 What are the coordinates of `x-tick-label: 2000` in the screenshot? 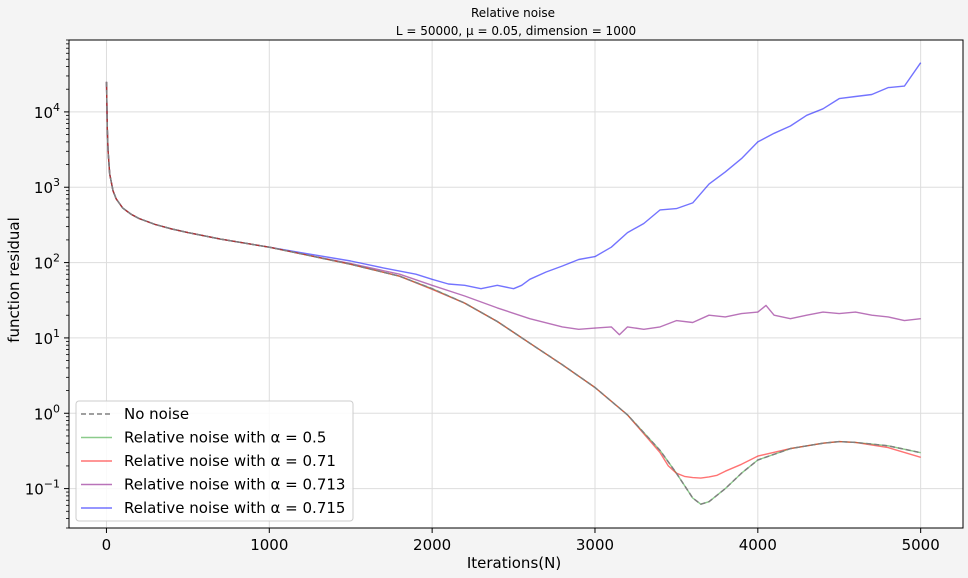 It's located at (432, 545).